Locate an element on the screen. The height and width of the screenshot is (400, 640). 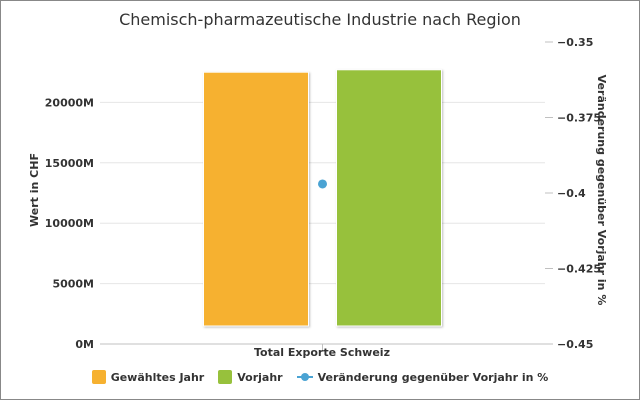
y-right-tick-label: −0.425 is located at coordinates (579, 269).